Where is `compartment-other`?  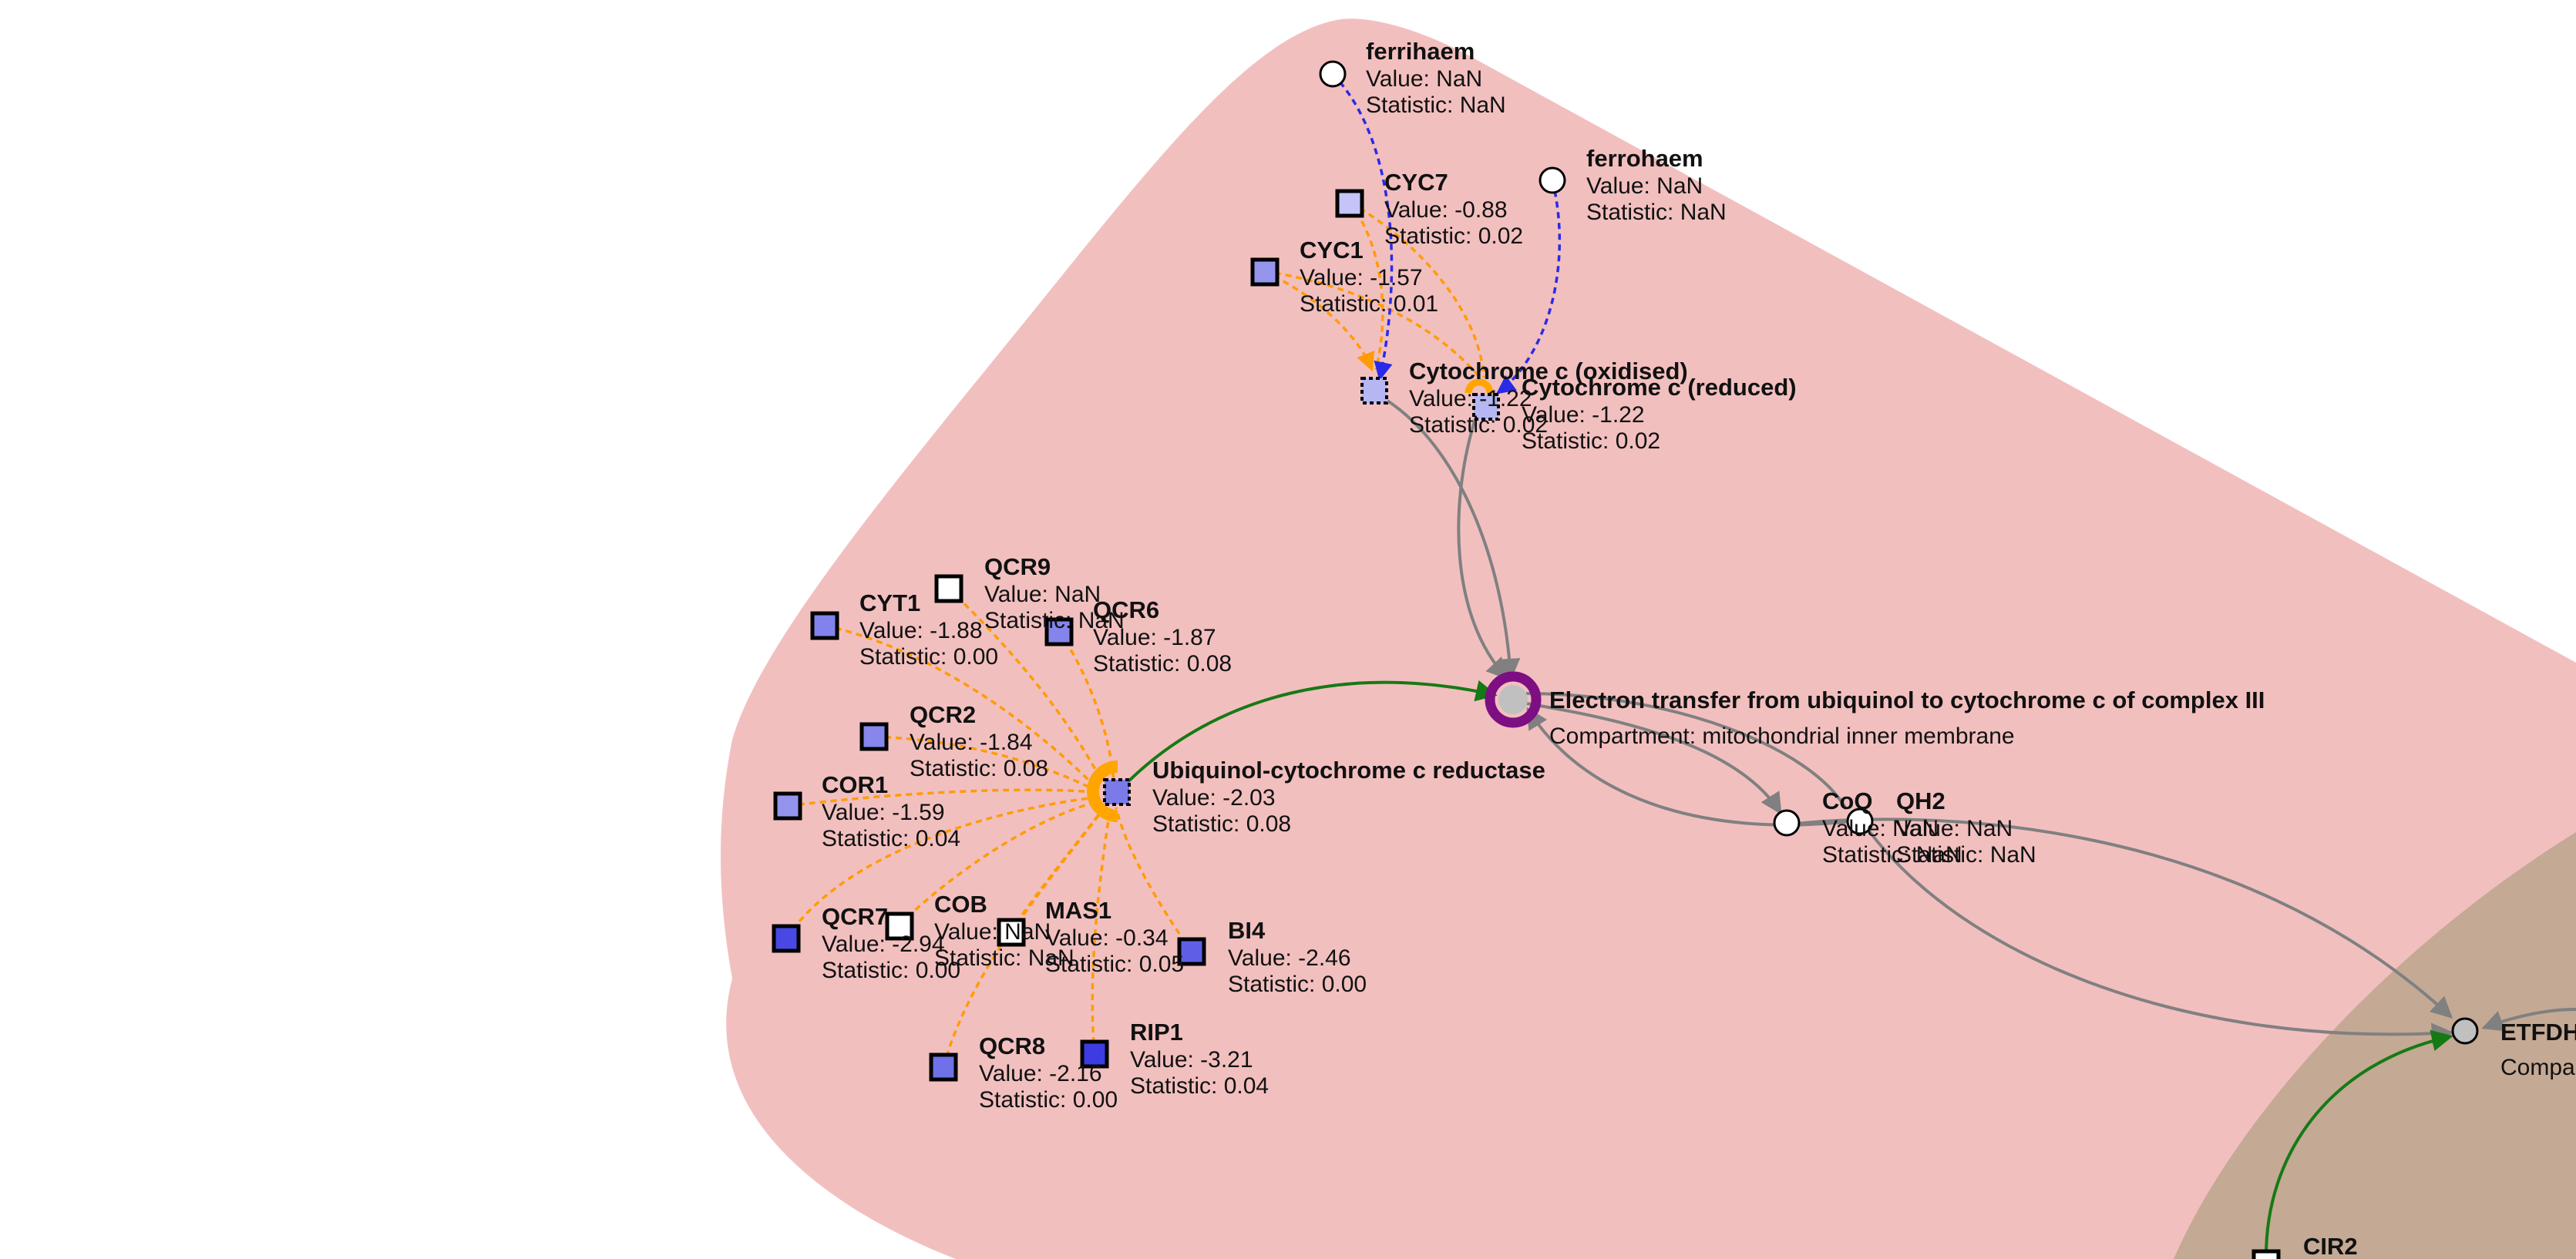
compartment-other is located at coordinates (2375, 1045).